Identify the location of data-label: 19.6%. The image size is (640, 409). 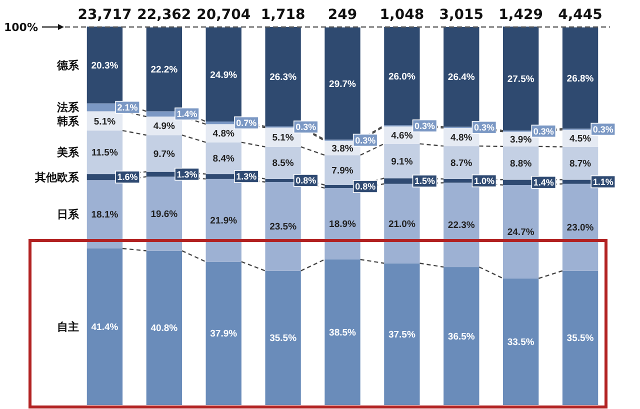
(164, 214).